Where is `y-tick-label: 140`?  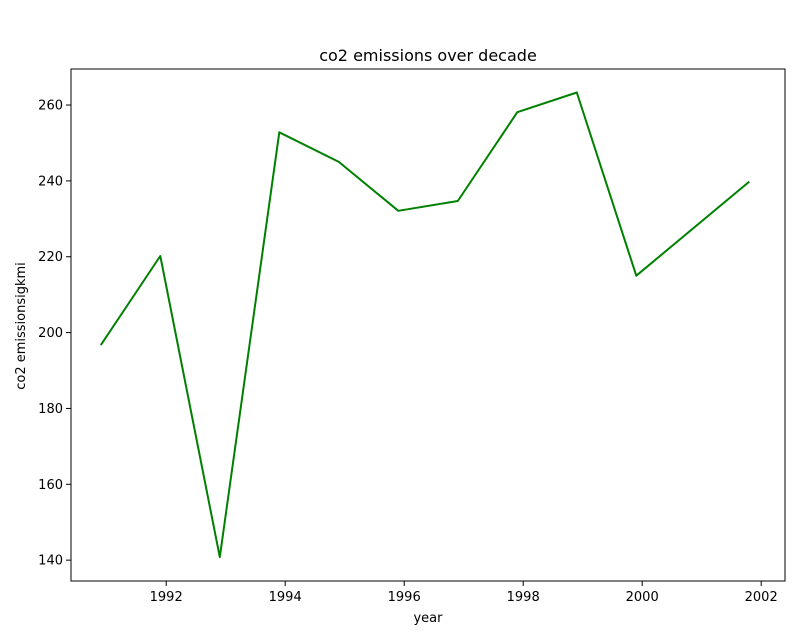 y-tick-label: 140 is located at coordinates (50, 561).